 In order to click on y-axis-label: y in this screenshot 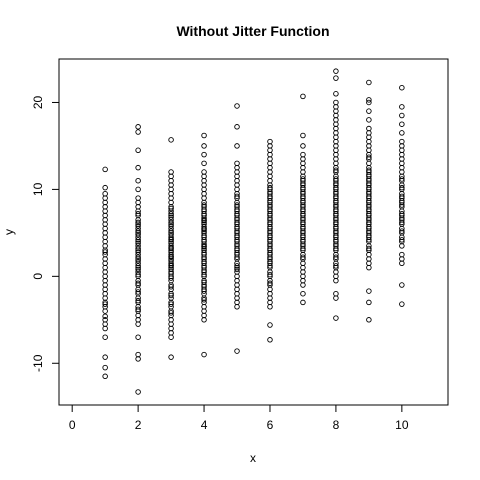, I will do `click(9, 232)`.